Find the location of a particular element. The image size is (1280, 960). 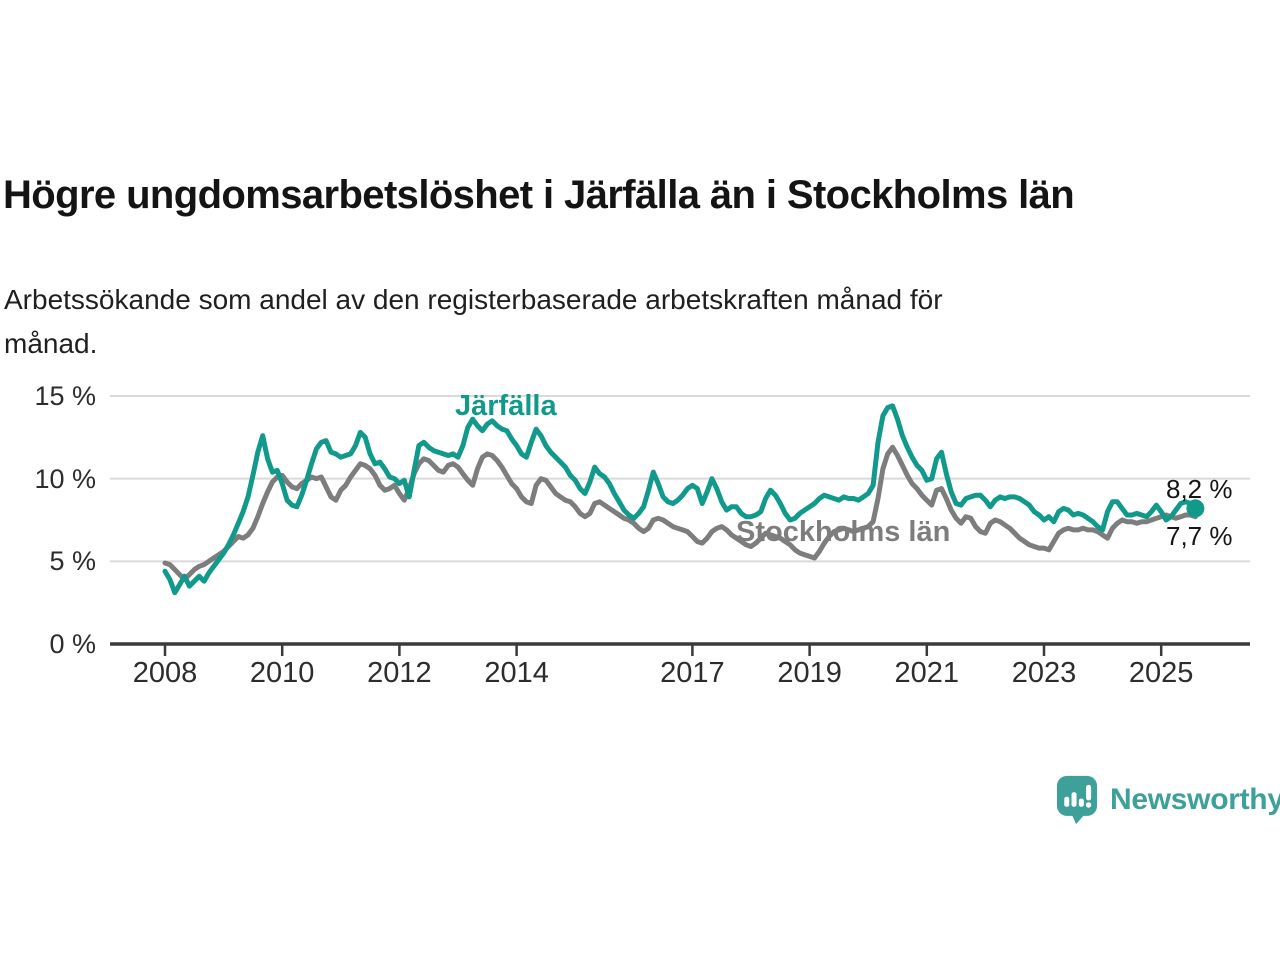

series-label-stockholms-l-n: Stockholms län is located at coordinates (843, 532).